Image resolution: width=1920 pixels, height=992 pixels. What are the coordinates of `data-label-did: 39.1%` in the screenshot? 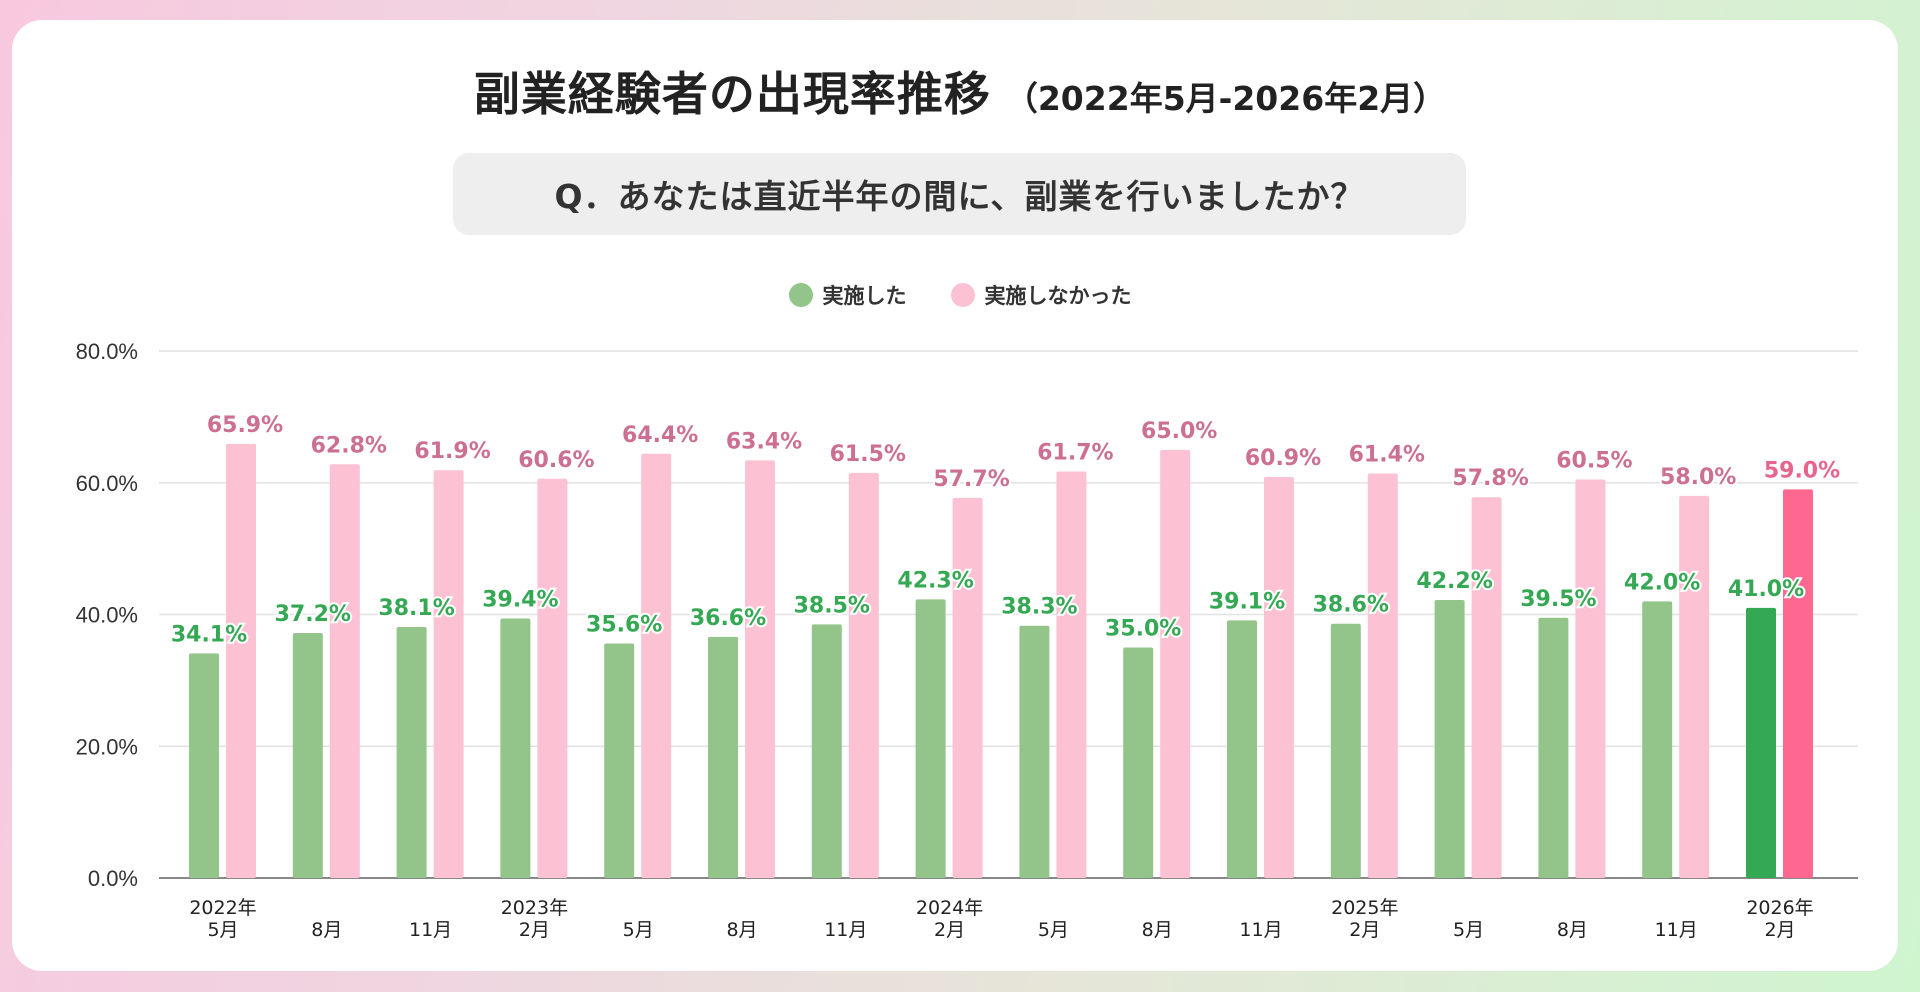 It's located at (1247, 601).